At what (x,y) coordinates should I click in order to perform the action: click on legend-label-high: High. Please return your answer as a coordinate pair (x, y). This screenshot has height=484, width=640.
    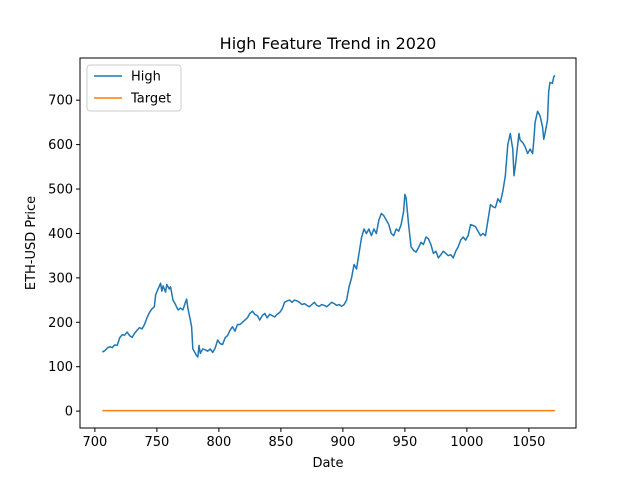
    Looking at the image, I should click on (146, 77).